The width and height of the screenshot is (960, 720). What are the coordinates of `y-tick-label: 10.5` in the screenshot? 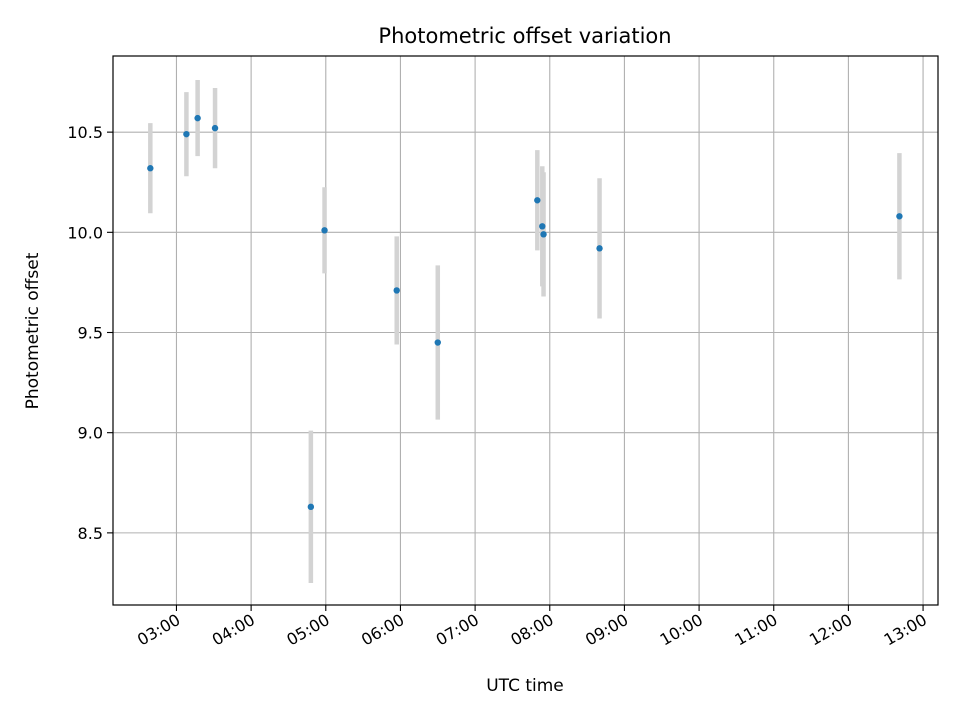 It's located at (85, 132).